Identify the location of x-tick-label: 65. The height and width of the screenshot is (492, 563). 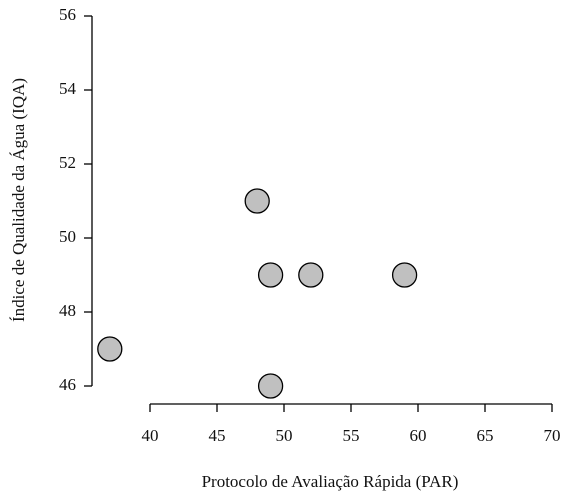
(485, 435).